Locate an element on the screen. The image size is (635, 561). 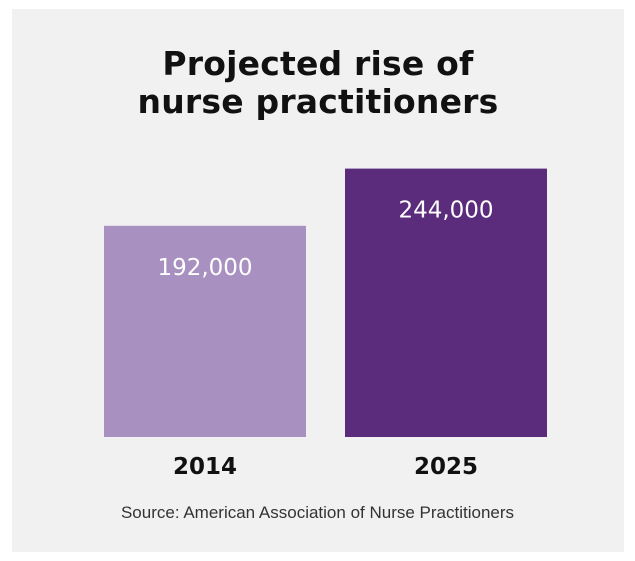
bar-2014 is located at coordinates (205, 331).